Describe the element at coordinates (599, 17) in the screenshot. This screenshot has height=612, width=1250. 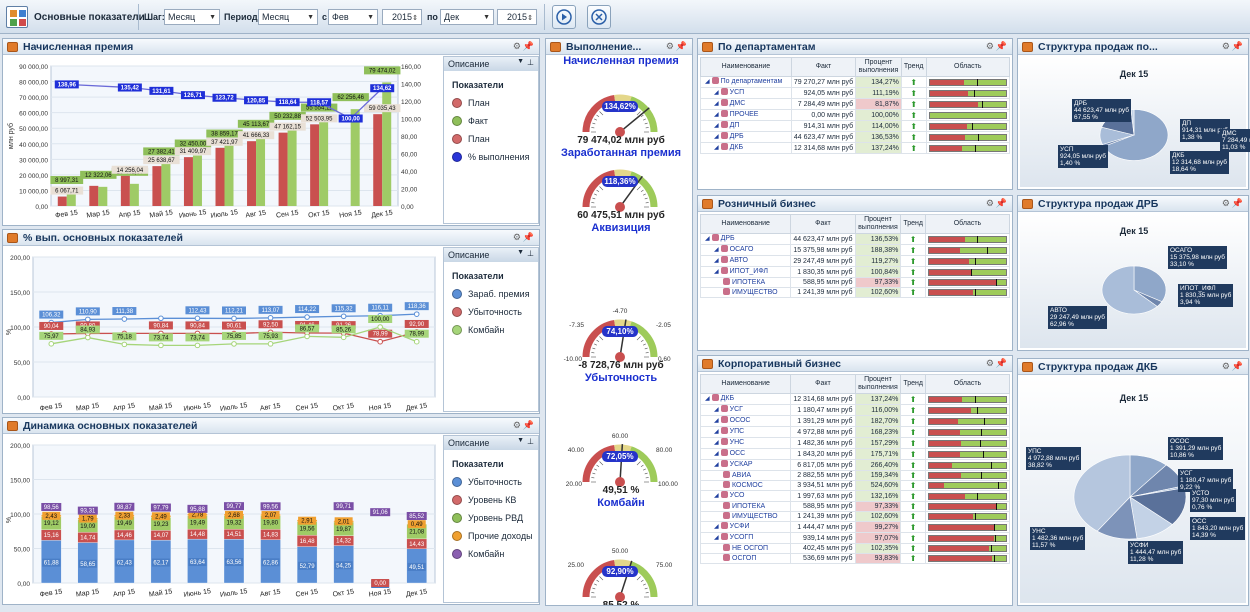
I see `settings-button` at that location.